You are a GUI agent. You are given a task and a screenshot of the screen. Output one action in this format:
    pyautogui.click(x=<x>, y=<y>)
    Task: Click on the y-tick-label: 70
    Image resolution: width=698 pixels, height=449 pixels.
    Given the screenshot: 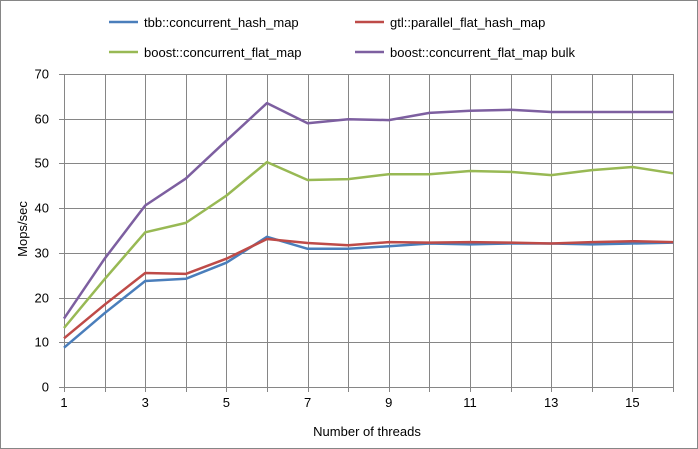 What is the action you would take?
    pyautogui.click(x=42, y=74)
    